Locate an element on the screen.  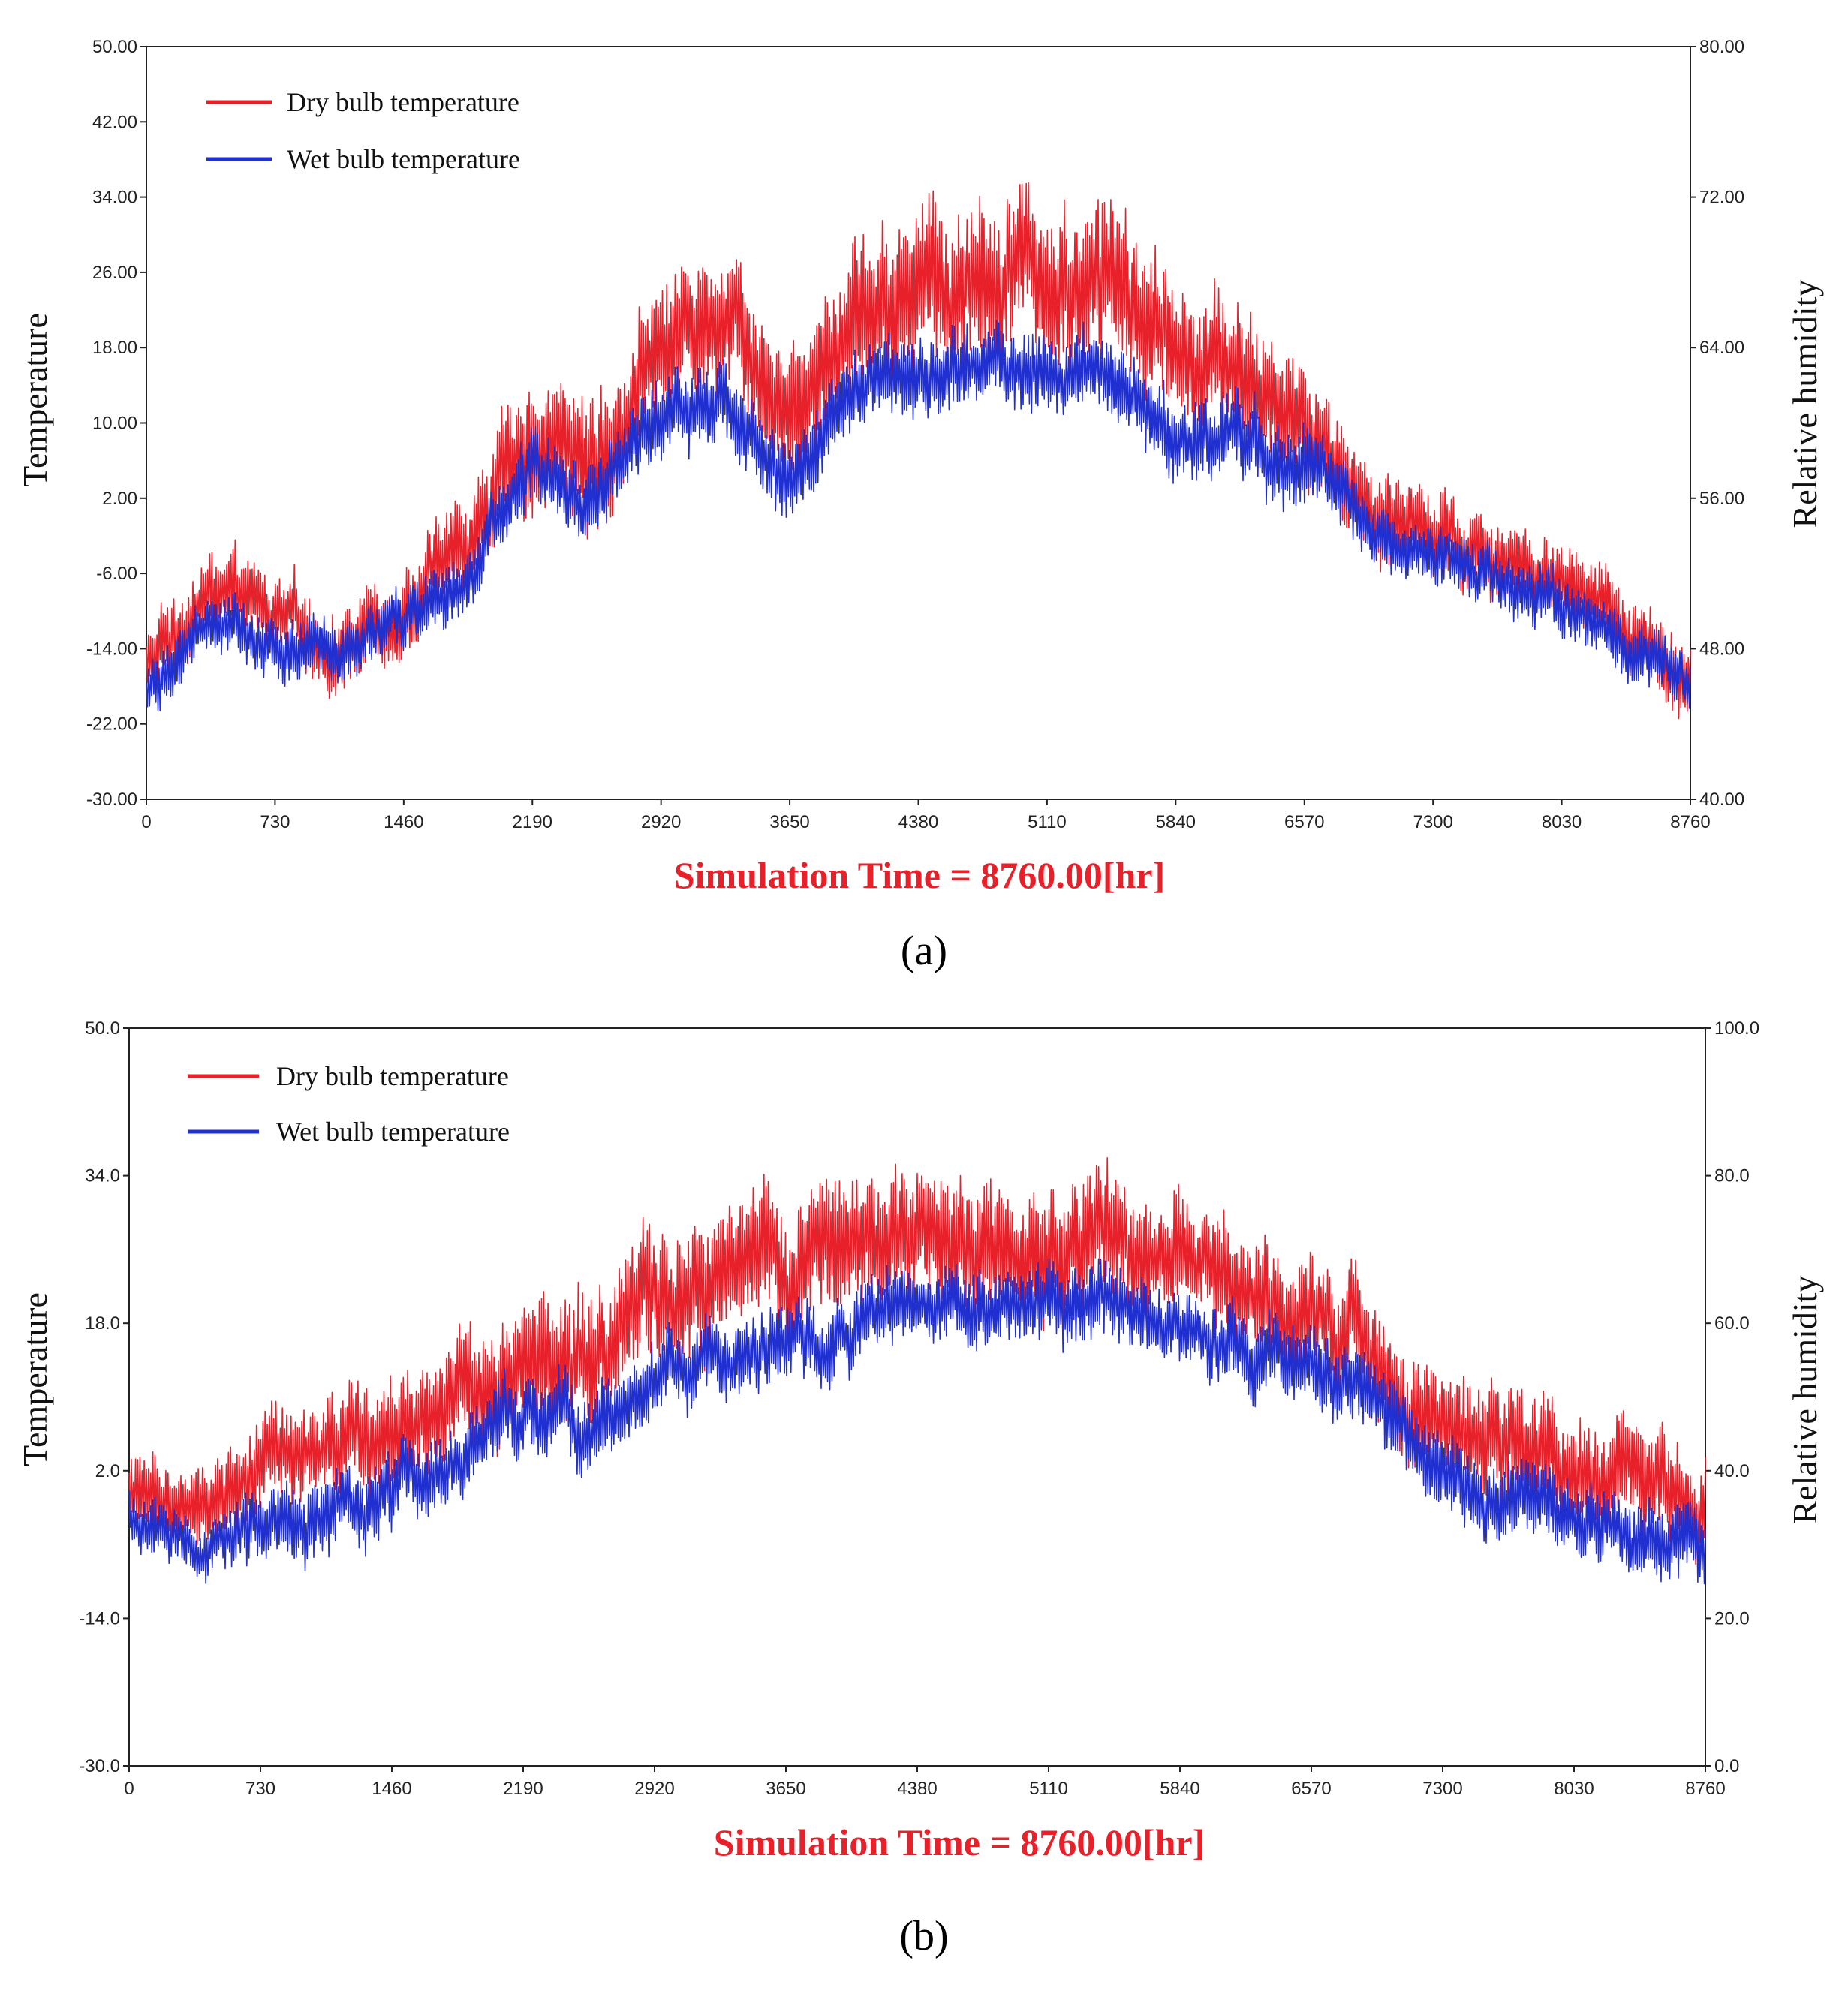
chart-b-y-axis-title: Temperature is located at coordinates (35, 1379).